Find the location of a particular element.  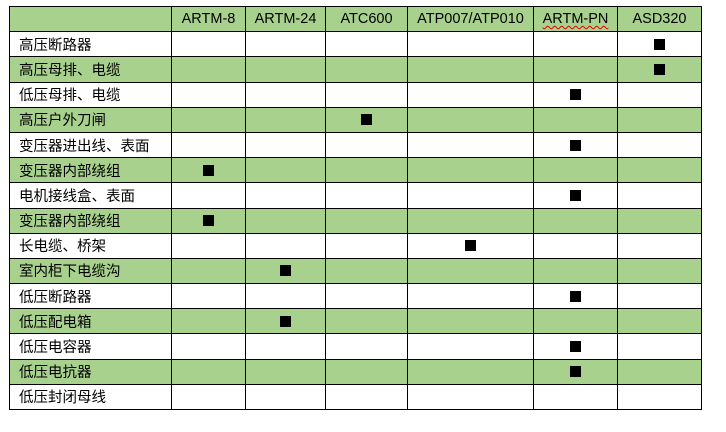

column-header-label: ATP007/ATP010 is located at coordinates (470, 19).